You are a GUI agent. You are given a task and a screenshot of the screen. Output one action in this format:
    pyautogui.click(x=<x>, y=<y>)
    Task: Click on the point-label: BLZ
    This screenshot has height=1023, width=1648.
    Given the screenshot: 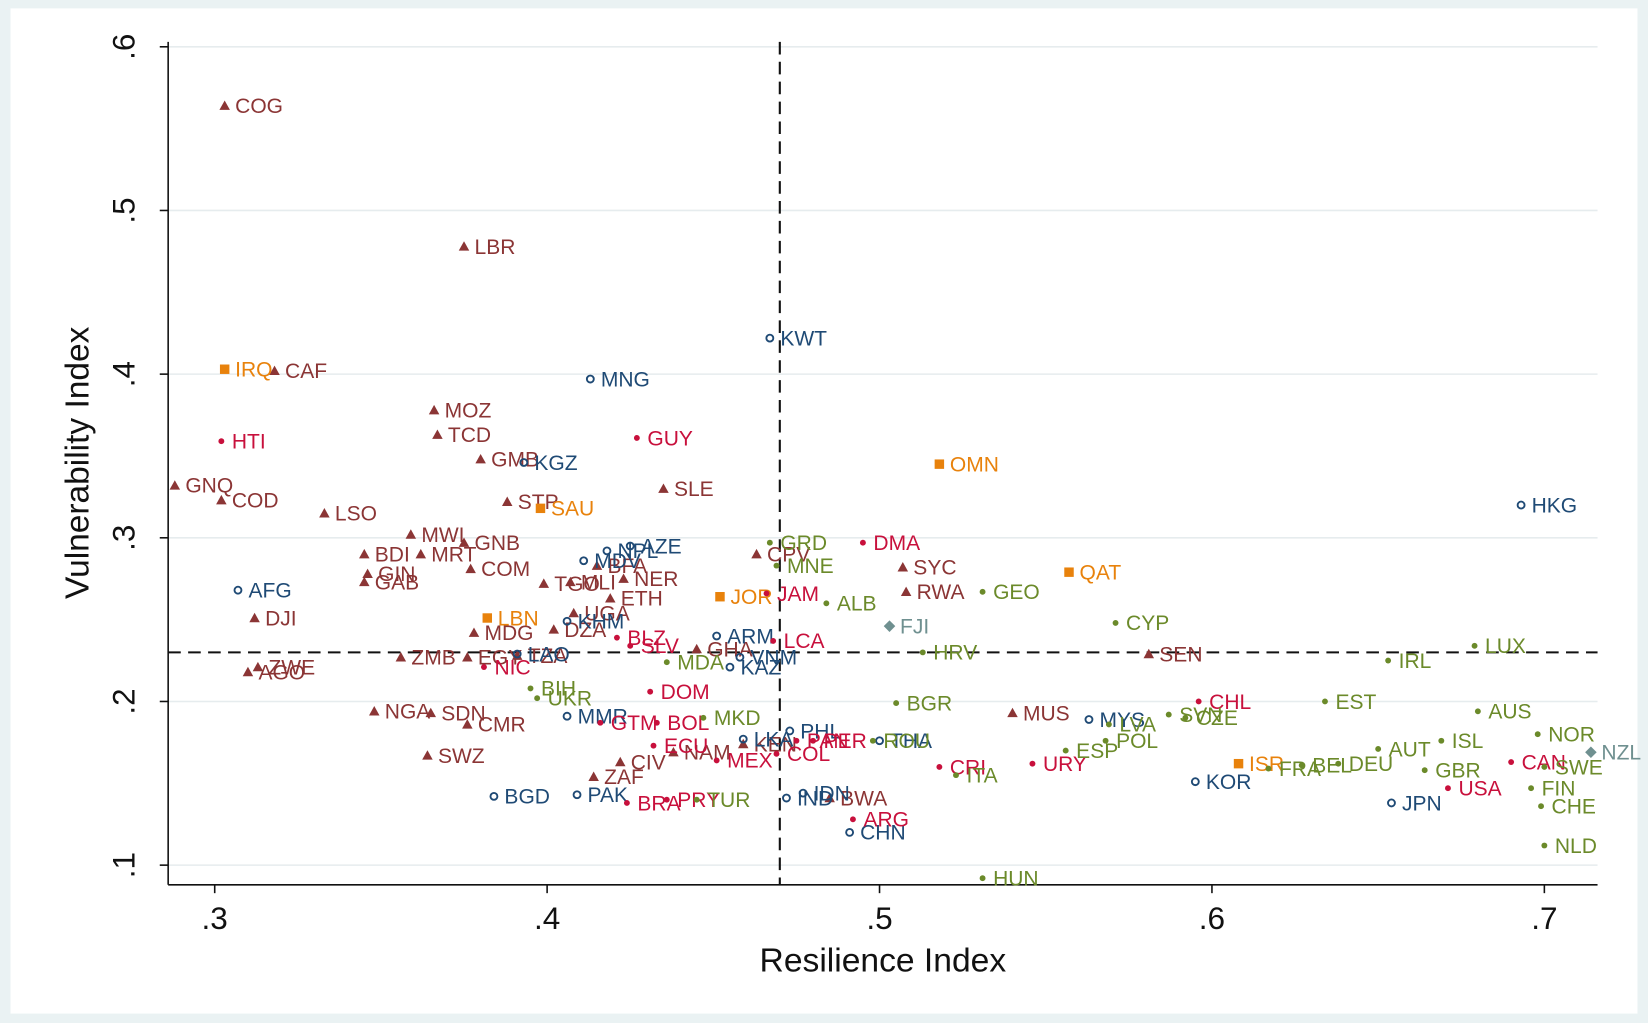 What is the action you would take?
    pyautogui.click(x=646, y=638)
    